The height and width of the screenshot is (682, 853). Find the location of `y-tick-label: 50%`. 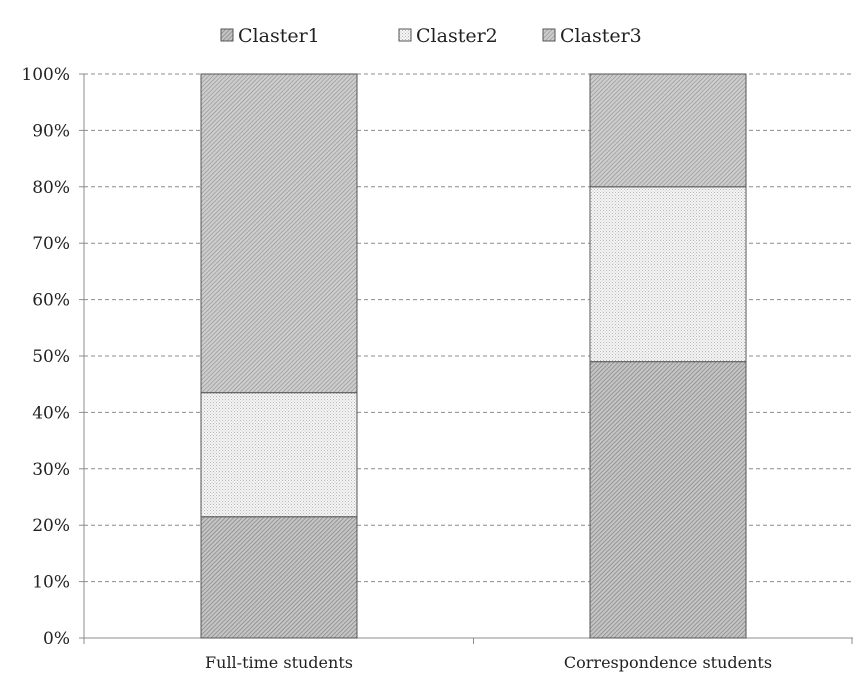

y-tick-label: 50% is located at coordinates (51, 357).